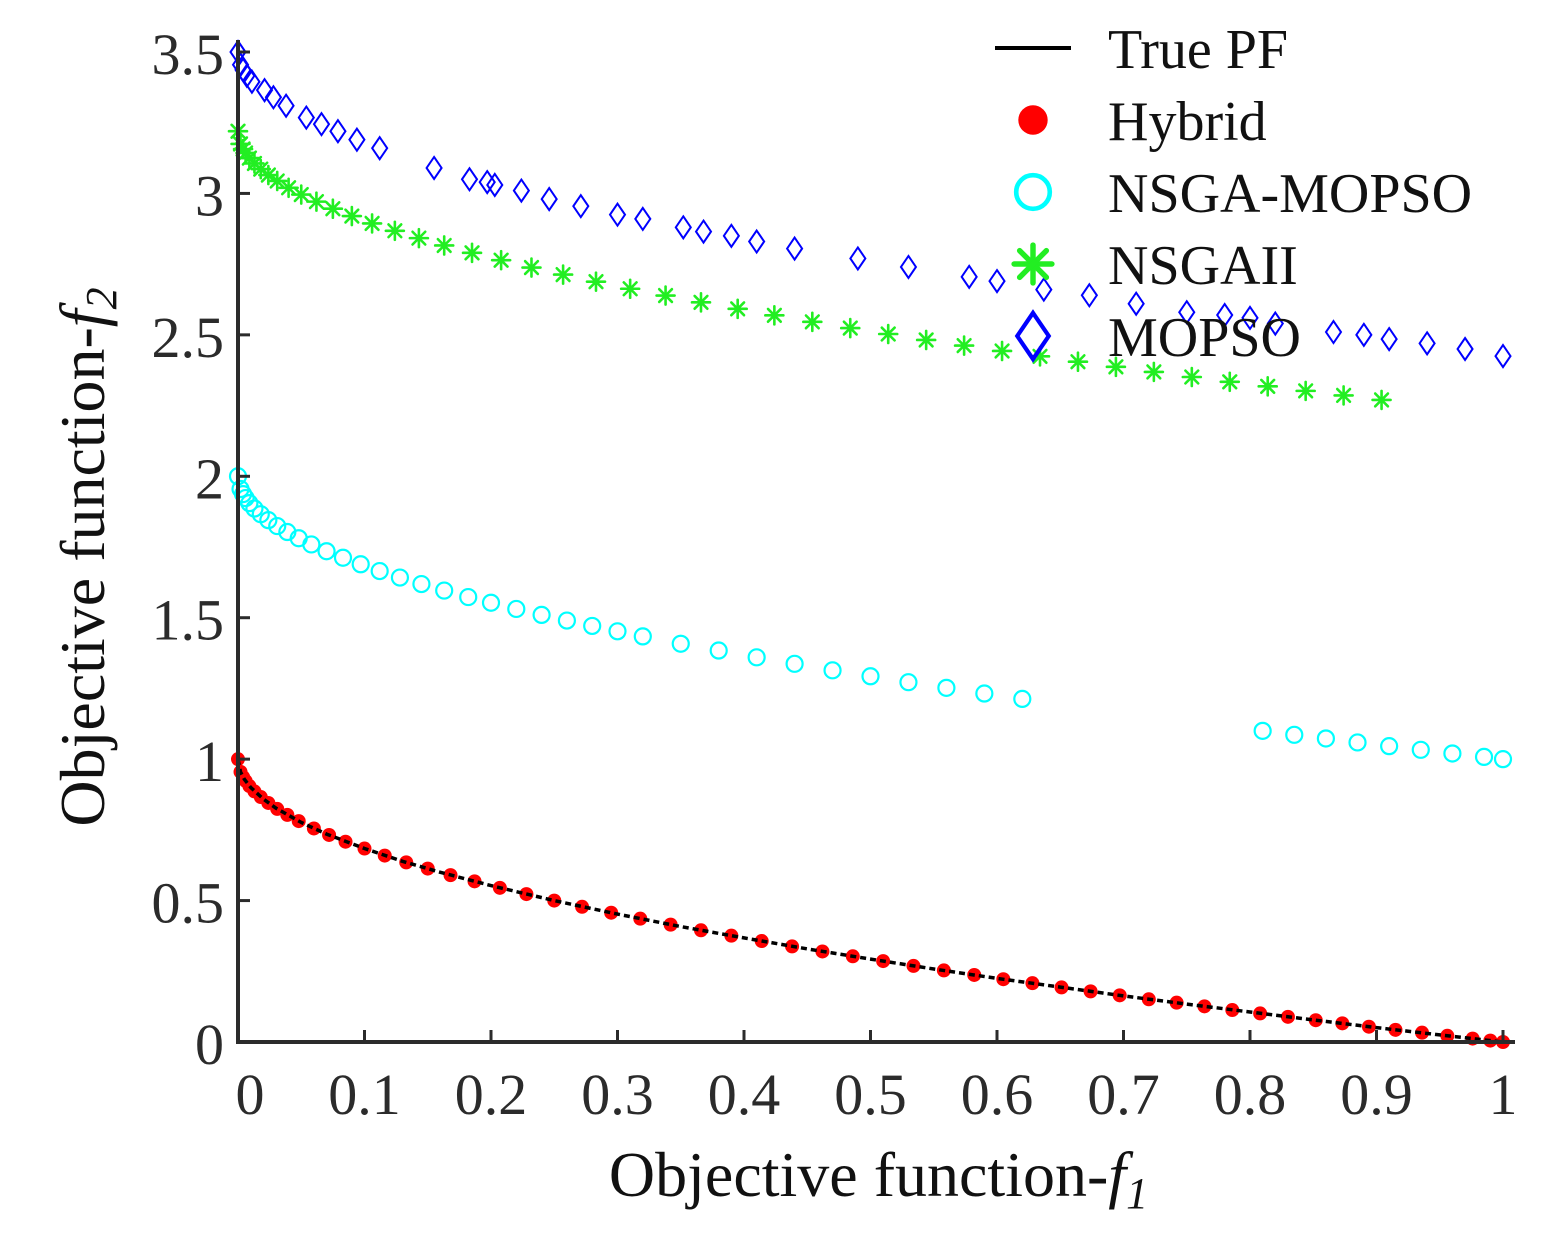  What do you see at coordinates (101, 298) in the screenshot?
I see `y-axis-label-sub: 2` at bounding box center [101, 298].